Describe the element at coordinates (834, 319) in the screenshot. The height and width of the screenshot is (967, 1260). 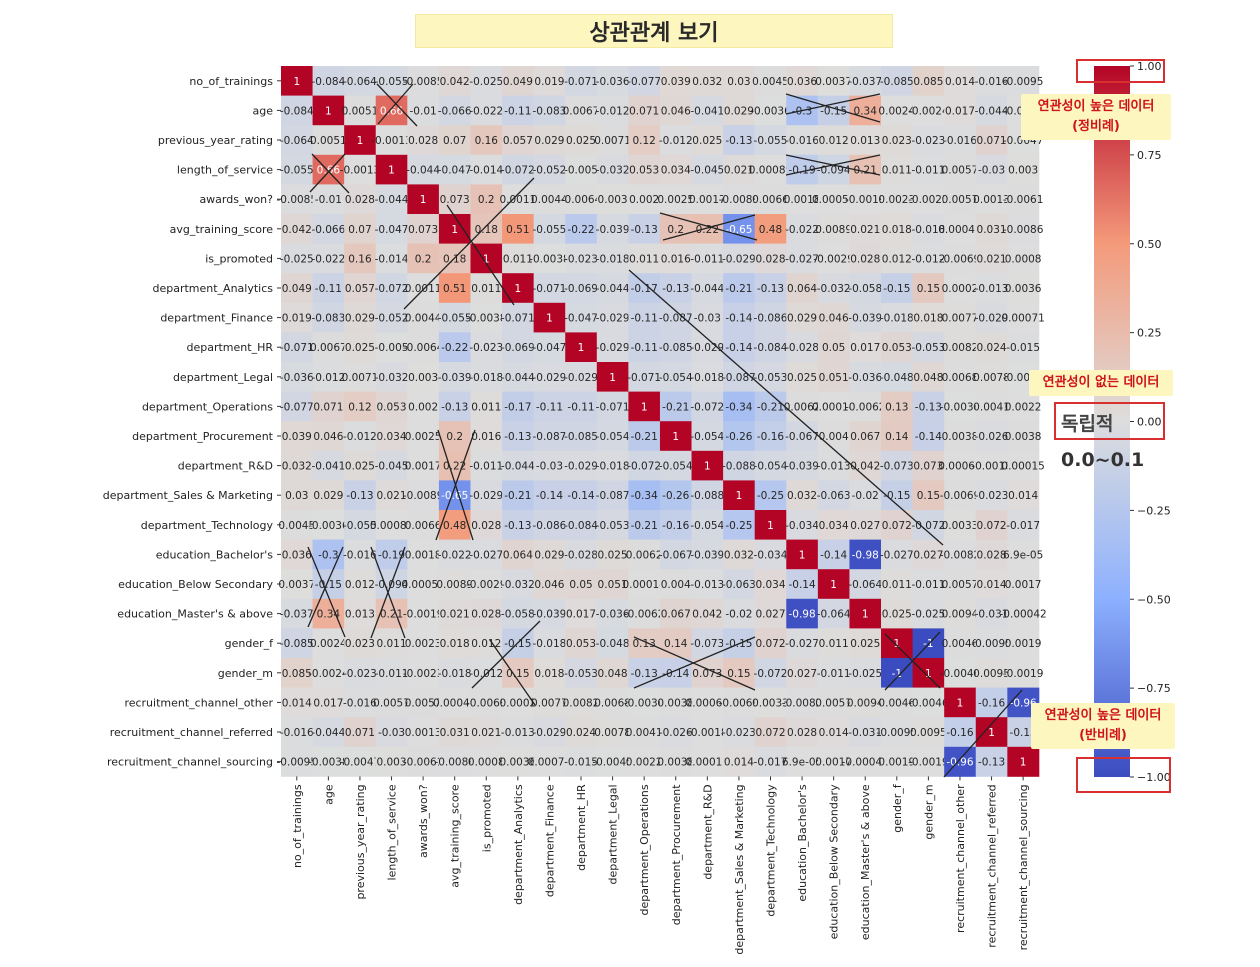
I see `cell-value-label: 0.046` at that location.